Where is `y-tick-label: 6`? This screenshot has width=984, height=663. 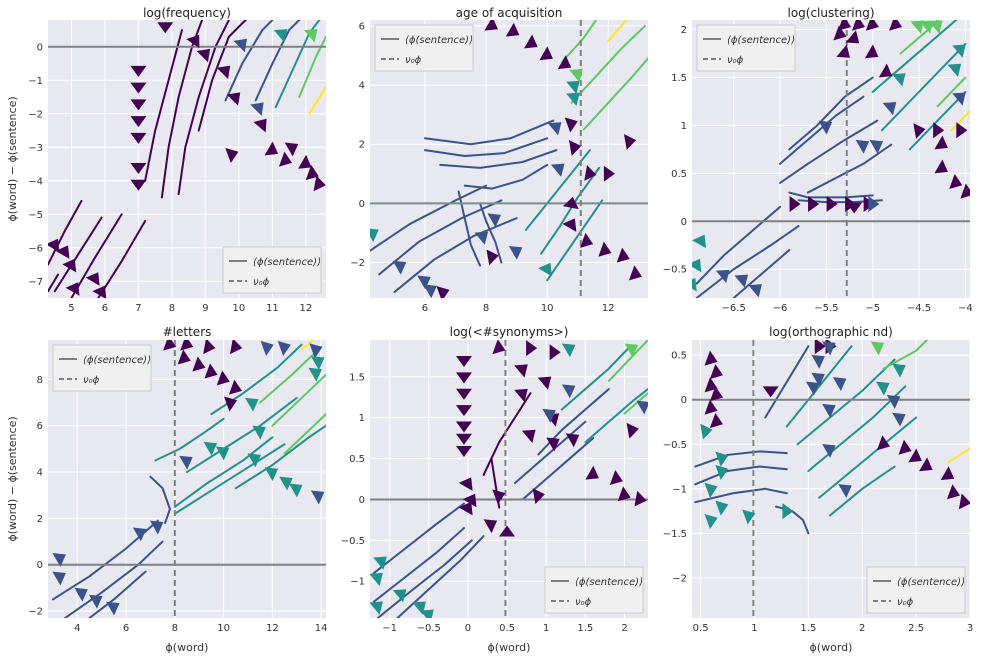
y-tick-label: 6 is located at coordinates (362, 26).